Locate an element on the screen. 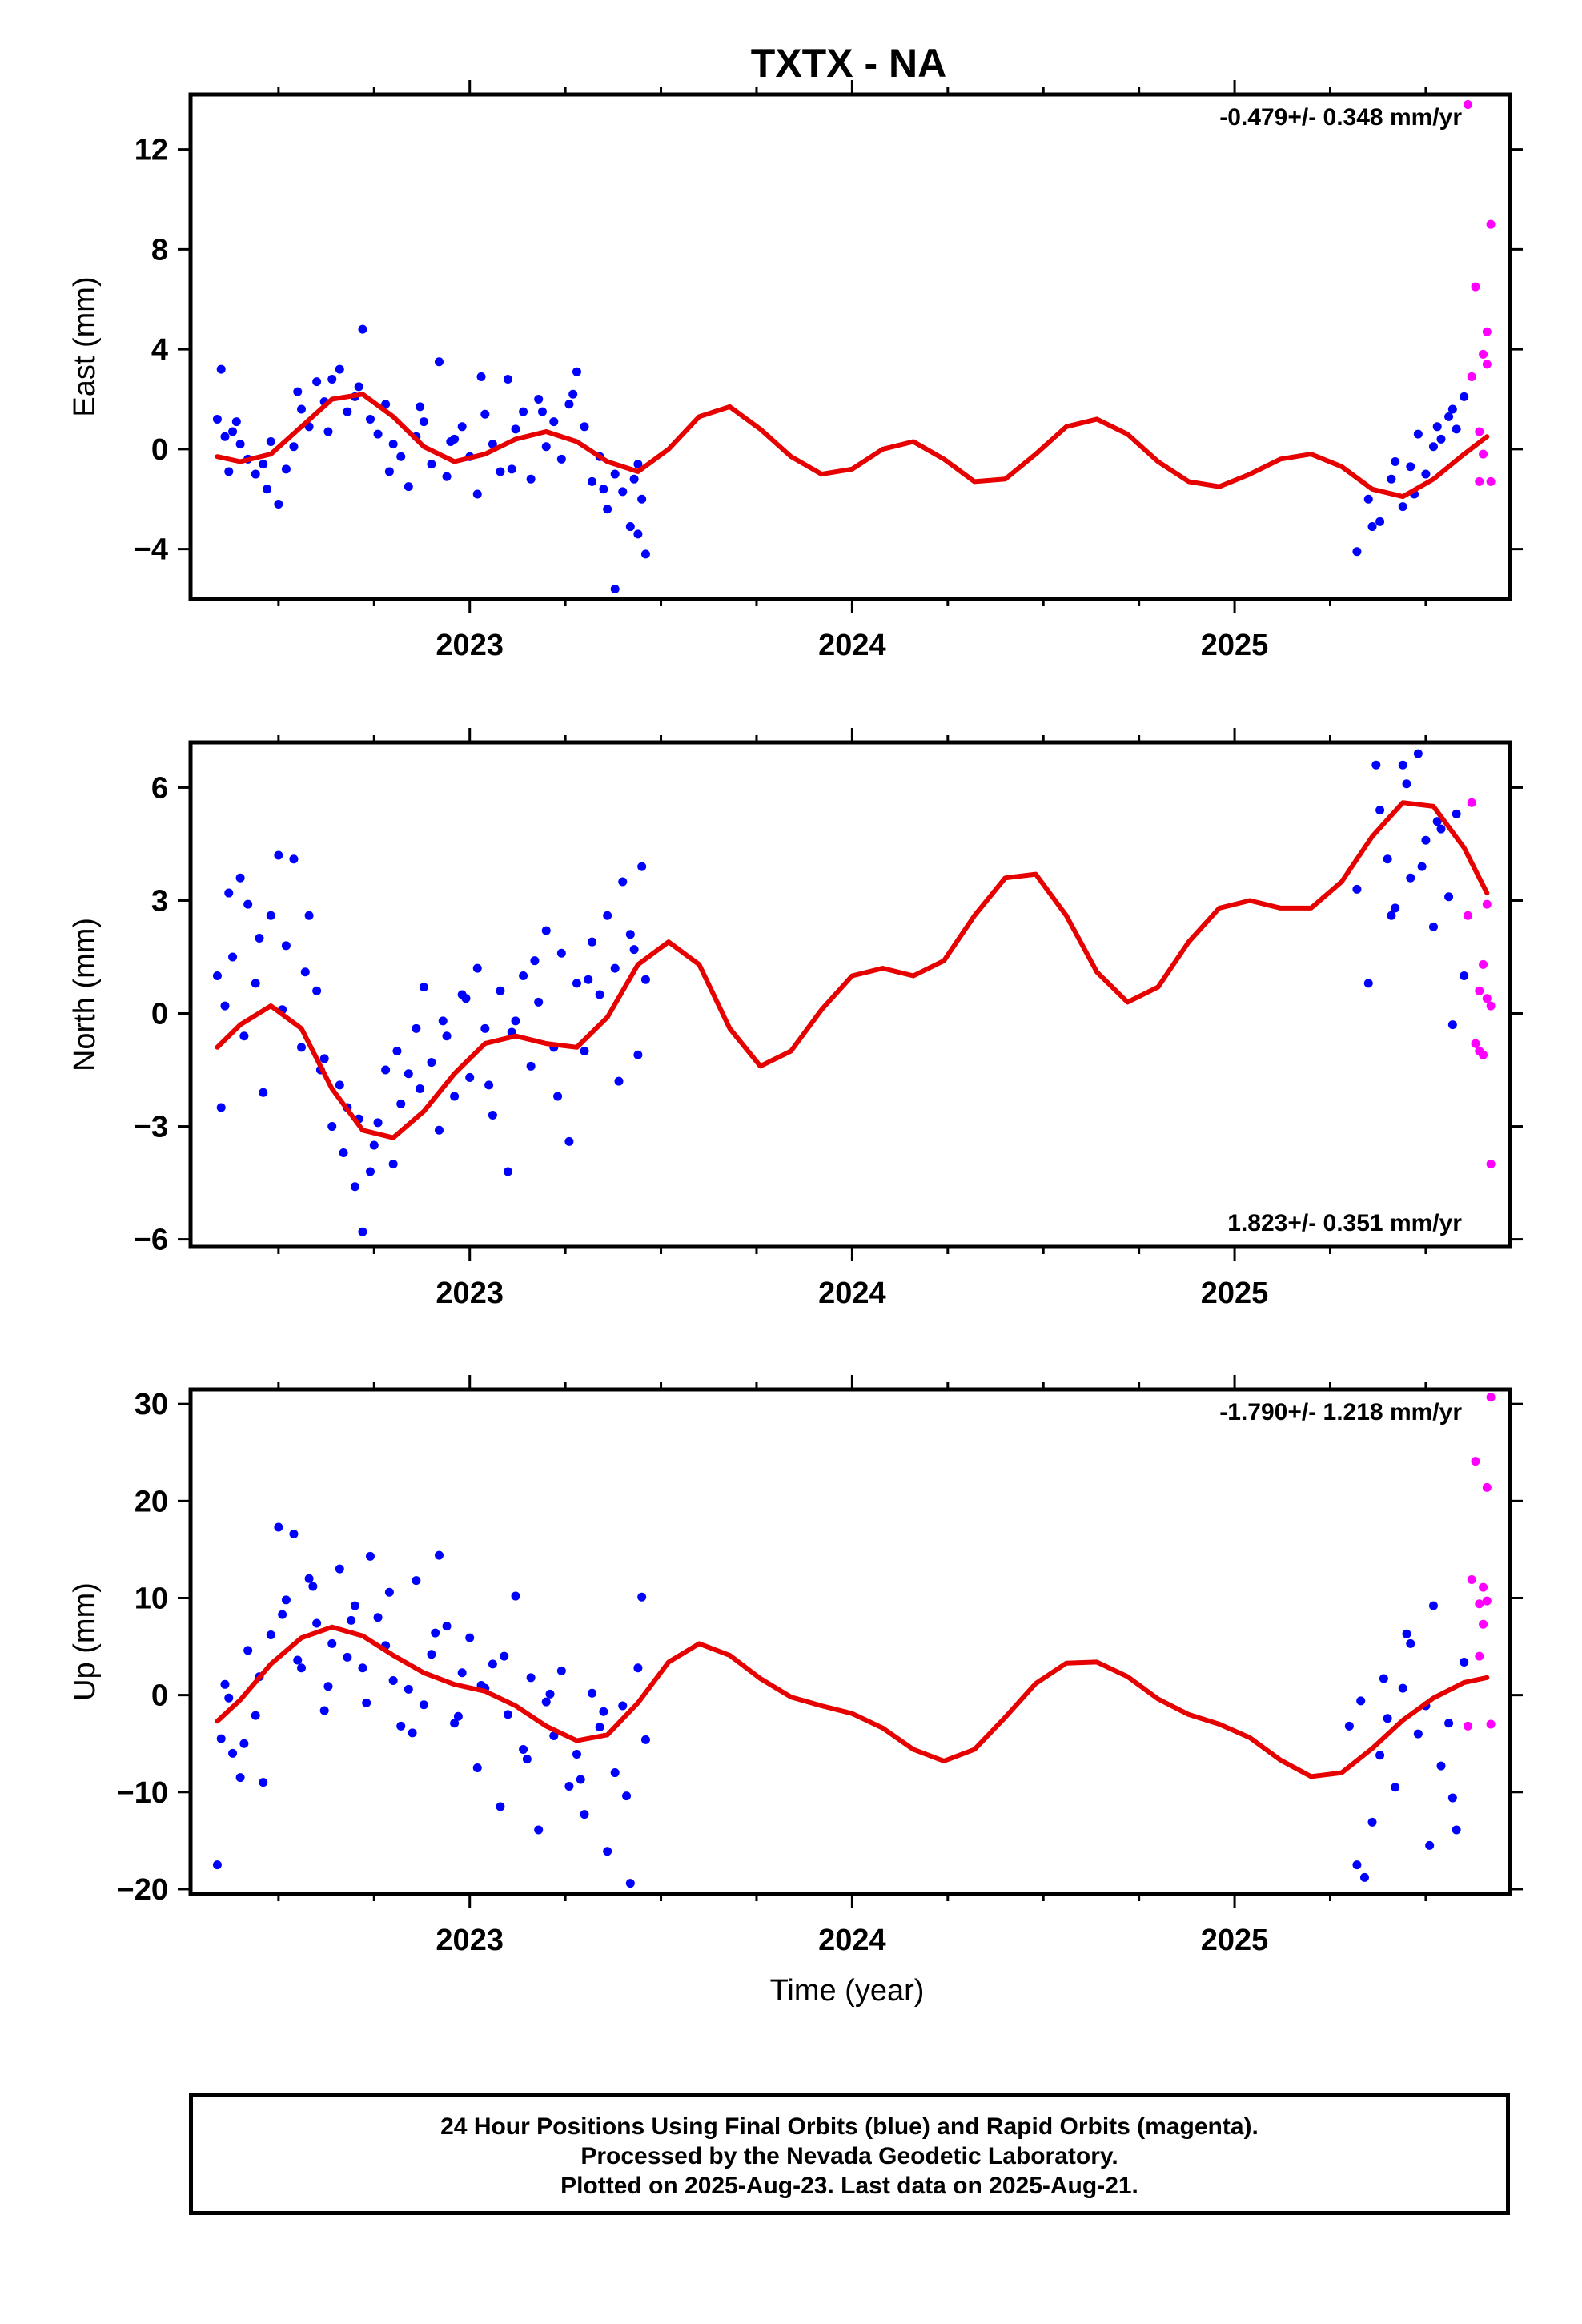  up-ytick-label-2: 0 is located at coordinates (159, 1696).